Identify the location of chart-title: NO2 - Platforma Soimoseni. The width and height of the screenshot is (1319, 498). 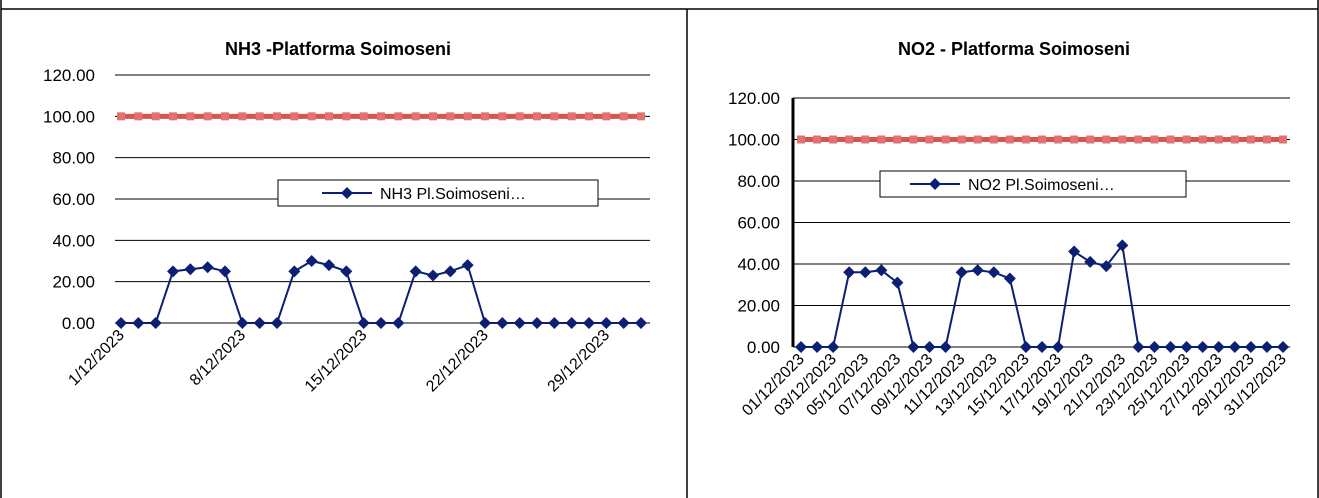
(1014, 49).